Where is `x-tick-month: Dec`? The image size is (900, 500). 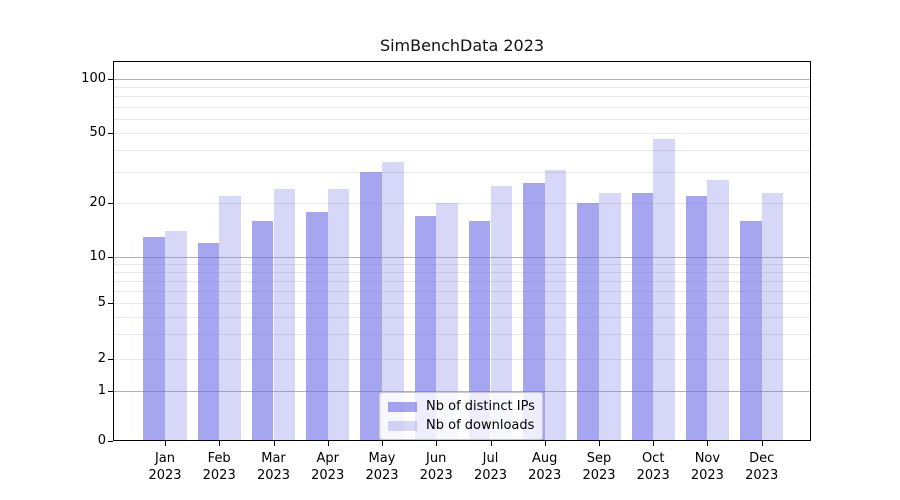 x-tick-month: Dec is located at coordinates (762, 458).